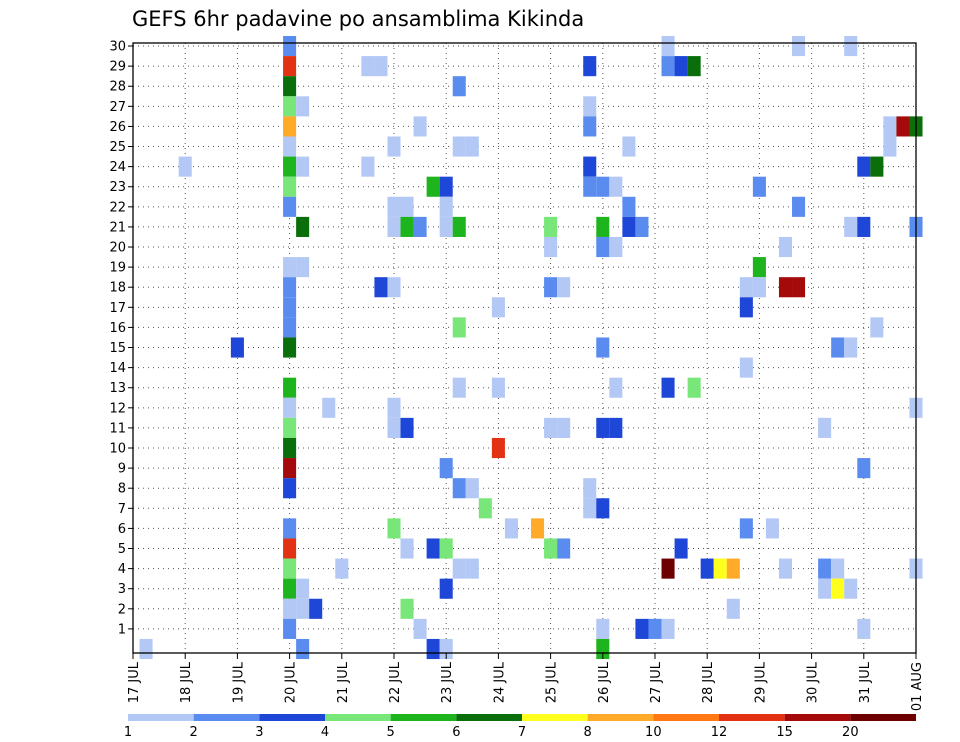 The width and height of the screenshot is (960, 742). Describe the element at coordinates (117, 67) in the screenshot. I see `y-tick-label: 29` at that location.